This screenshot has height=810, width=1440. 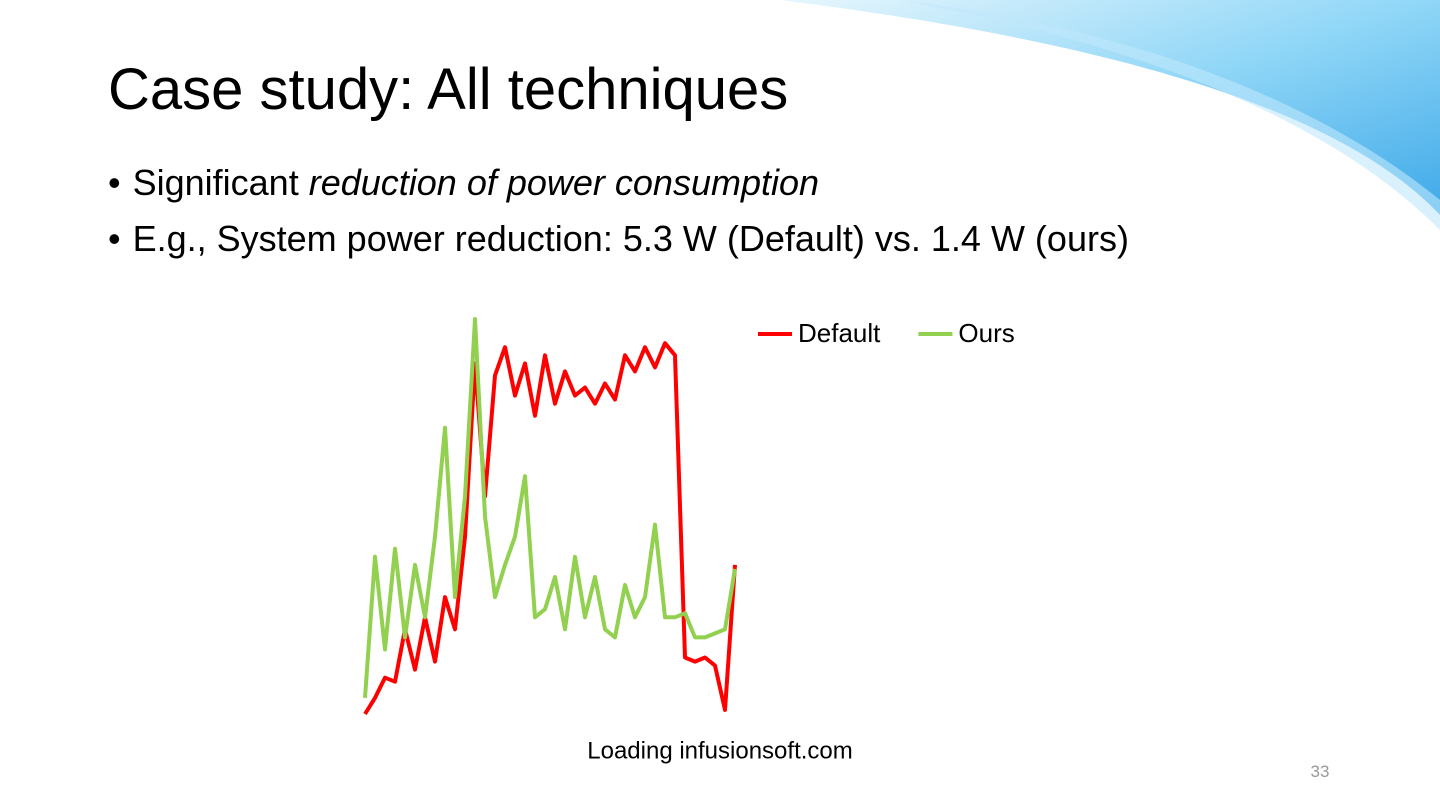 I want to click on bullet-text: Significant, so click(x=215, y=182).